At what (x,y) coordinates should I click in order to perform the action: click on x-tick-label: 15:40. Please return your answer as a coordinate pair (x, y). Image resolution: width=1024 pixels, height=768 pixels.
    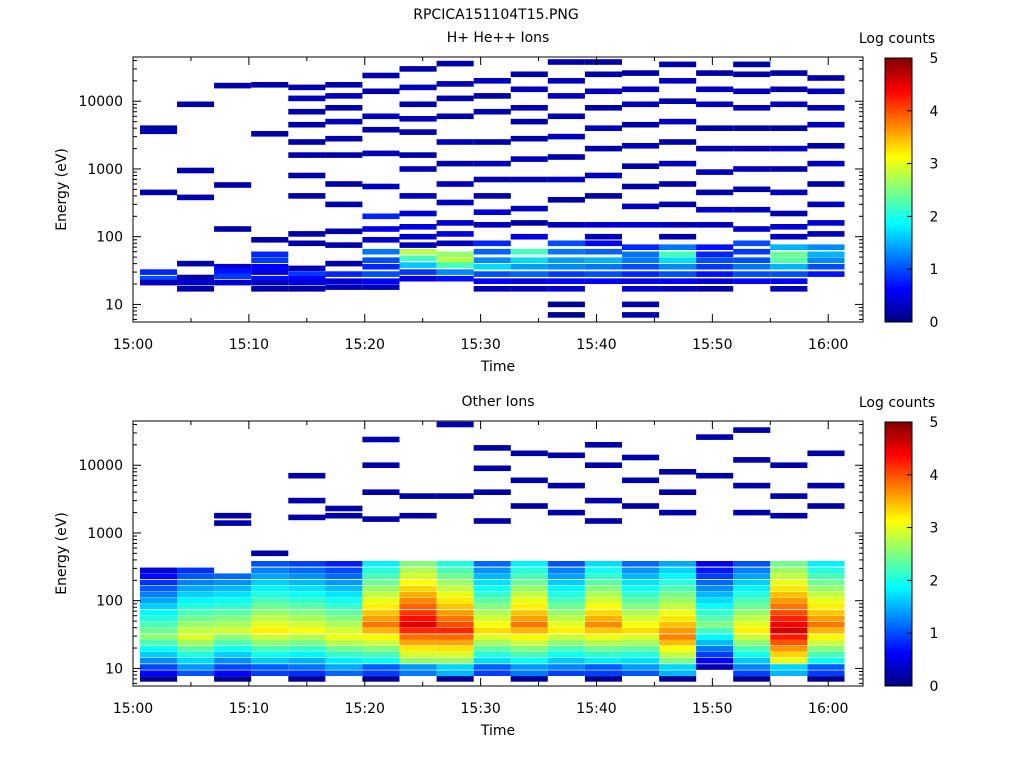
    Looking at the image, I should click on (596, 709).